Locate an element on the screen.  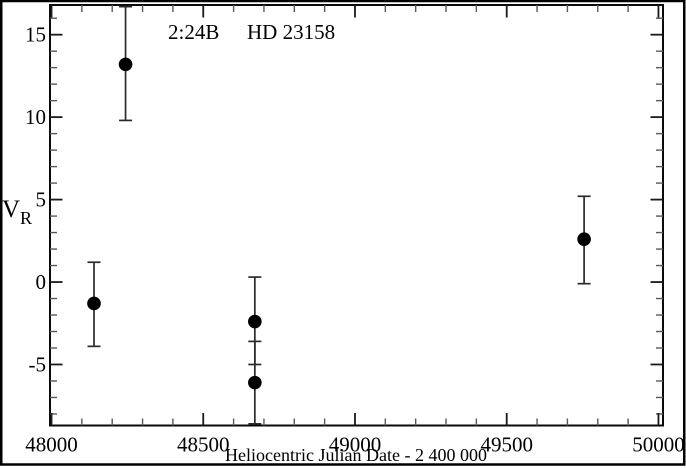
y-axis-label-subscript: R is located at coordinates (26, 218).